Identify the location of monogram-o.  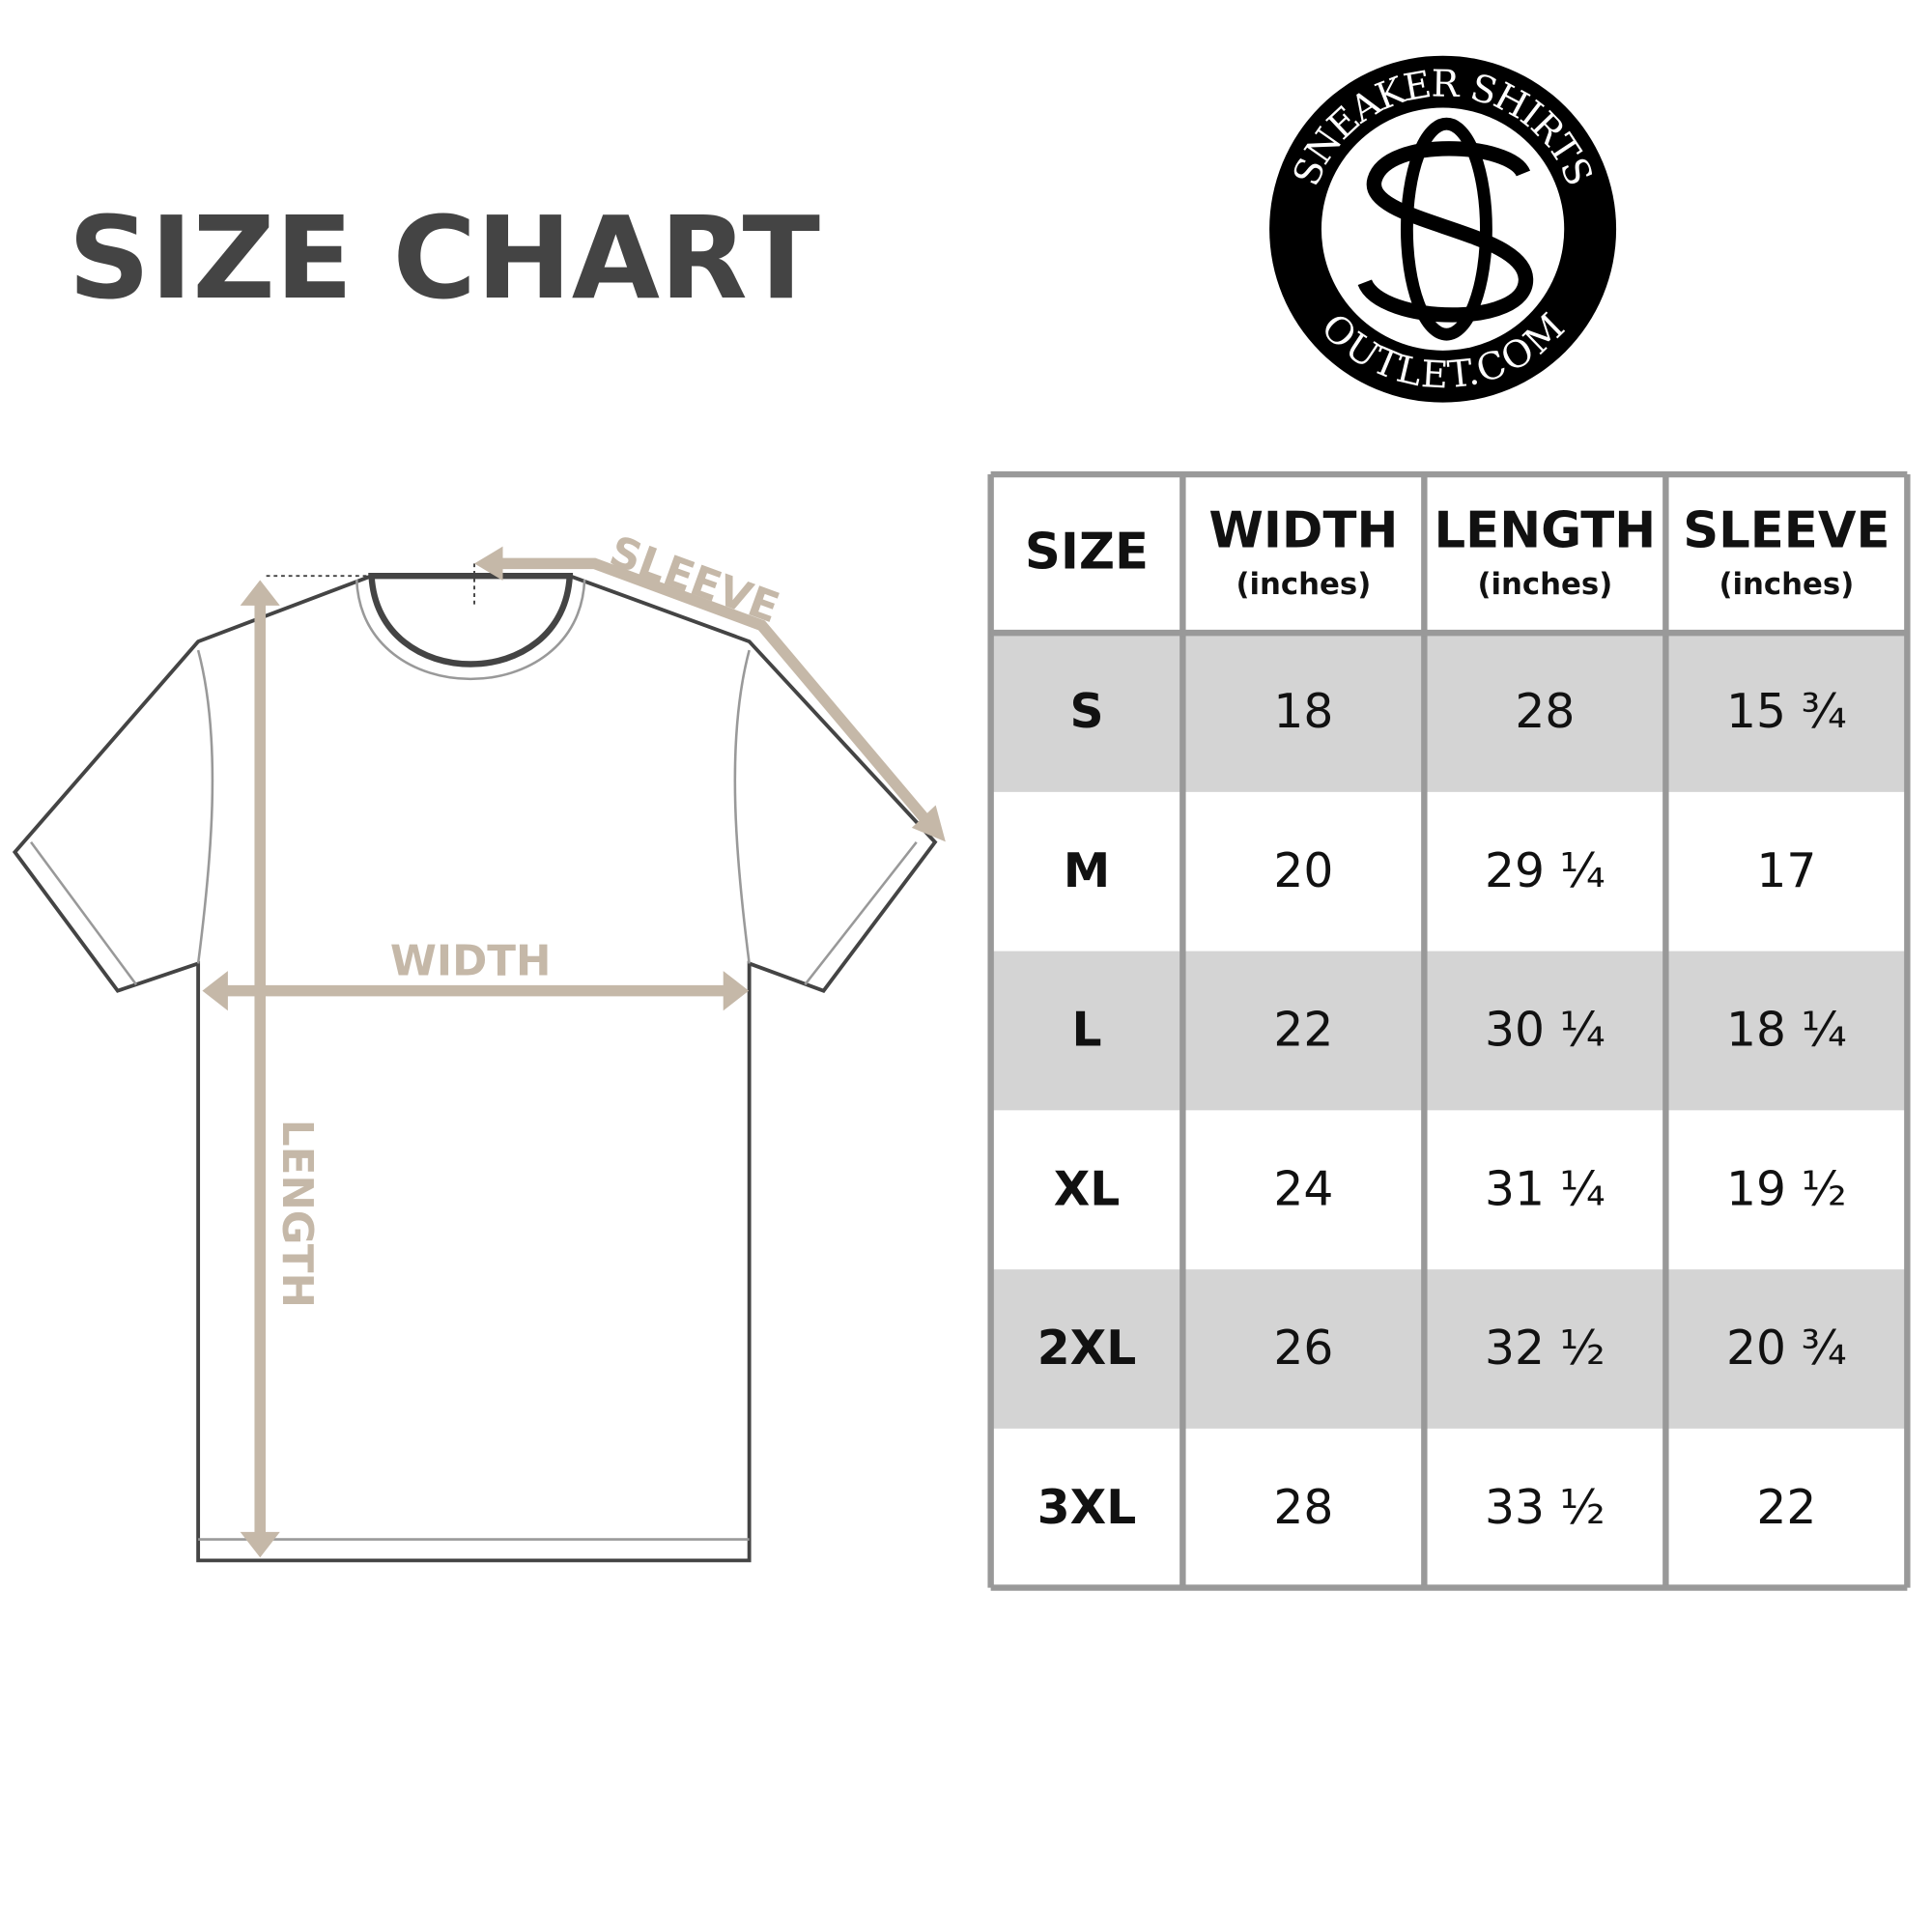
(1446, 229).